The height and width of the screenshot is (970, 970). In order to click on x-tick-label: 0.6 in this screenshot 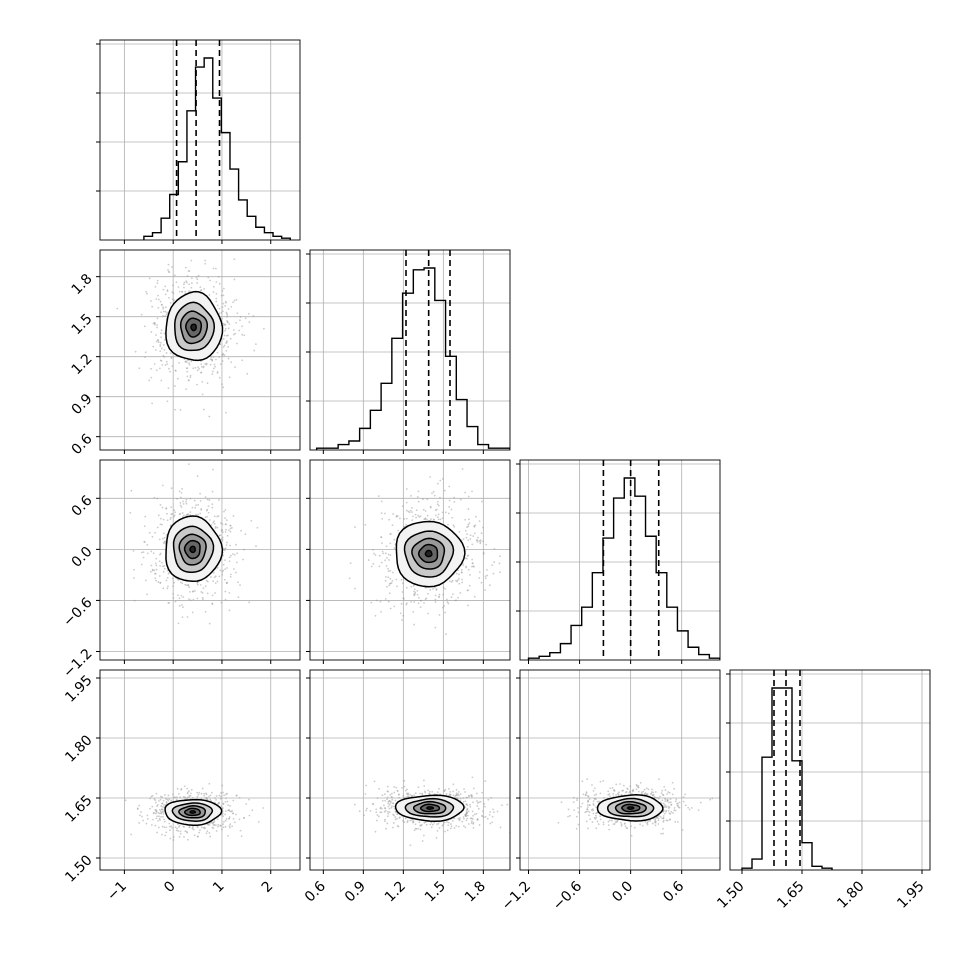, I will do `click(673, 891)`.